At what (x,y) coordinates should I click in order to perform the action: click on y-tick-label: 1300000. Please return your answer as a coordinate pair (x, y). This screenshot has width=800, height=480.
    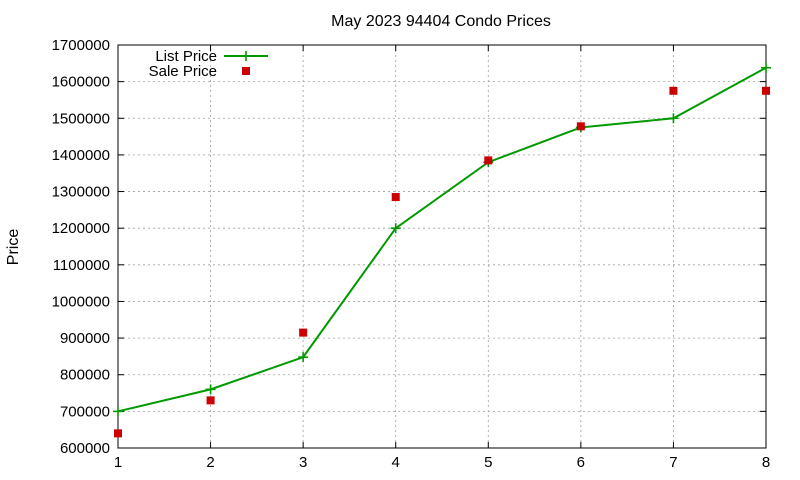
    Looking at the image, I should click on (81, 192).